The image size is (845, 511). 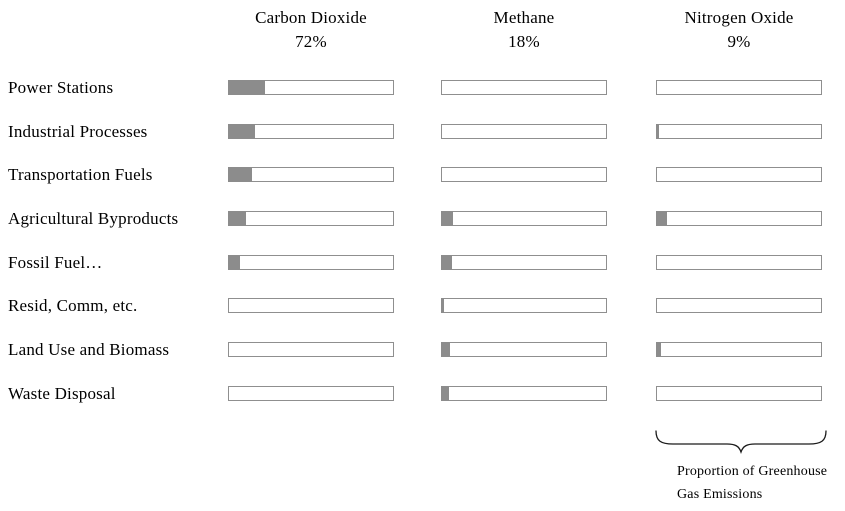 I want to click on row-label: Transportation Fuels, so click(x=80, y=175).